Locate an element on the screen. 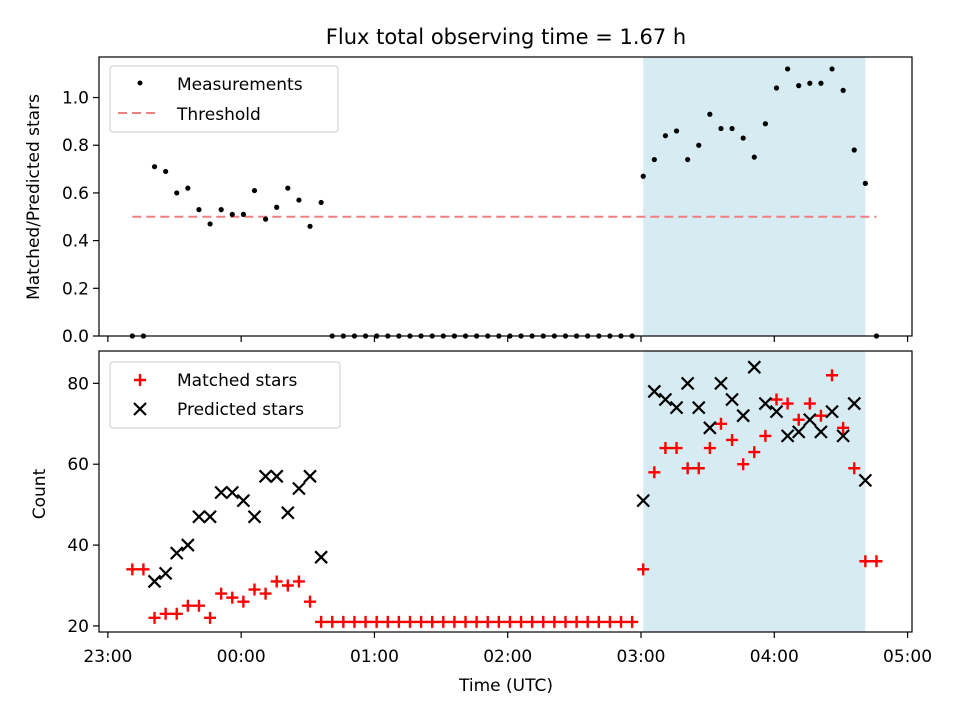 The image size is (960, 720). x-tick-label: 03:00 is located at coordinates (641, 657).